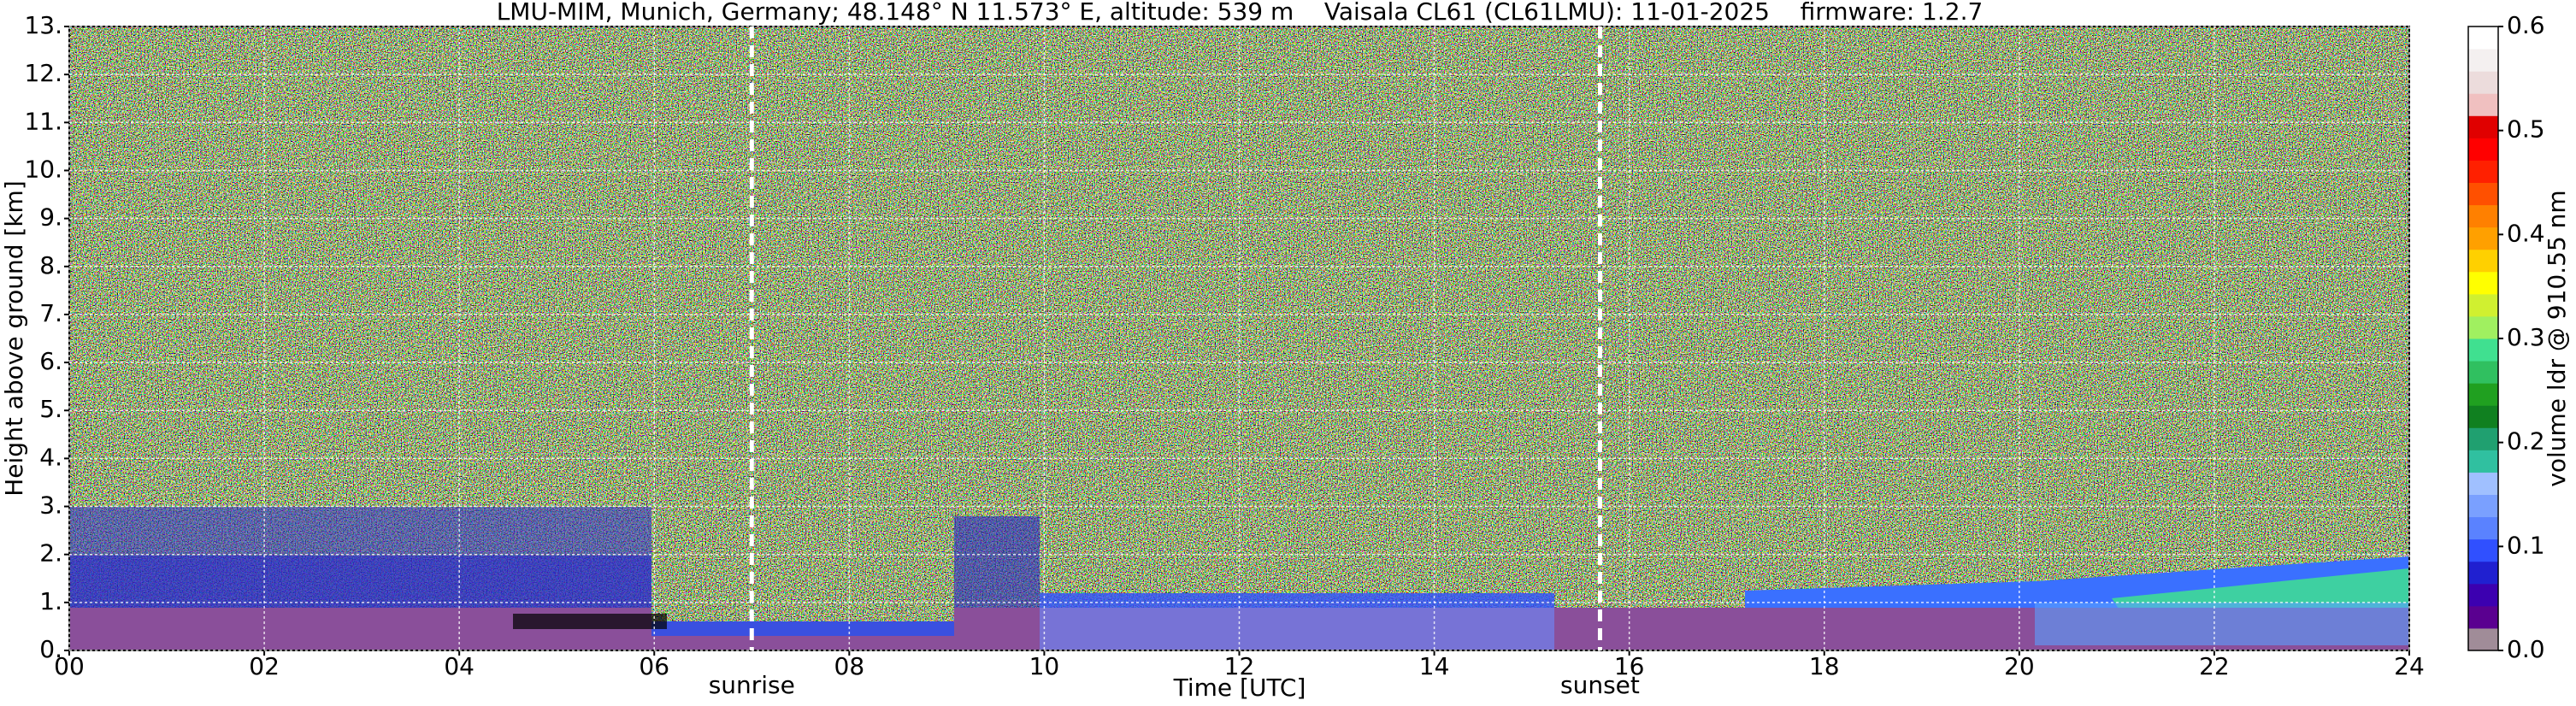  Describe the element at coordinates (43, 73) in the screenshot. I see `y-tick-label: 12.` at that location.